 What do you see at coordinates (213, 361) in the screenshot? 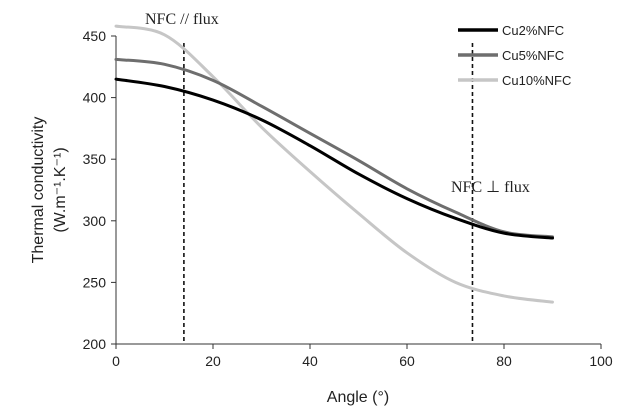
I see `x-tick-label: 20` at bounding box center [213, 361].